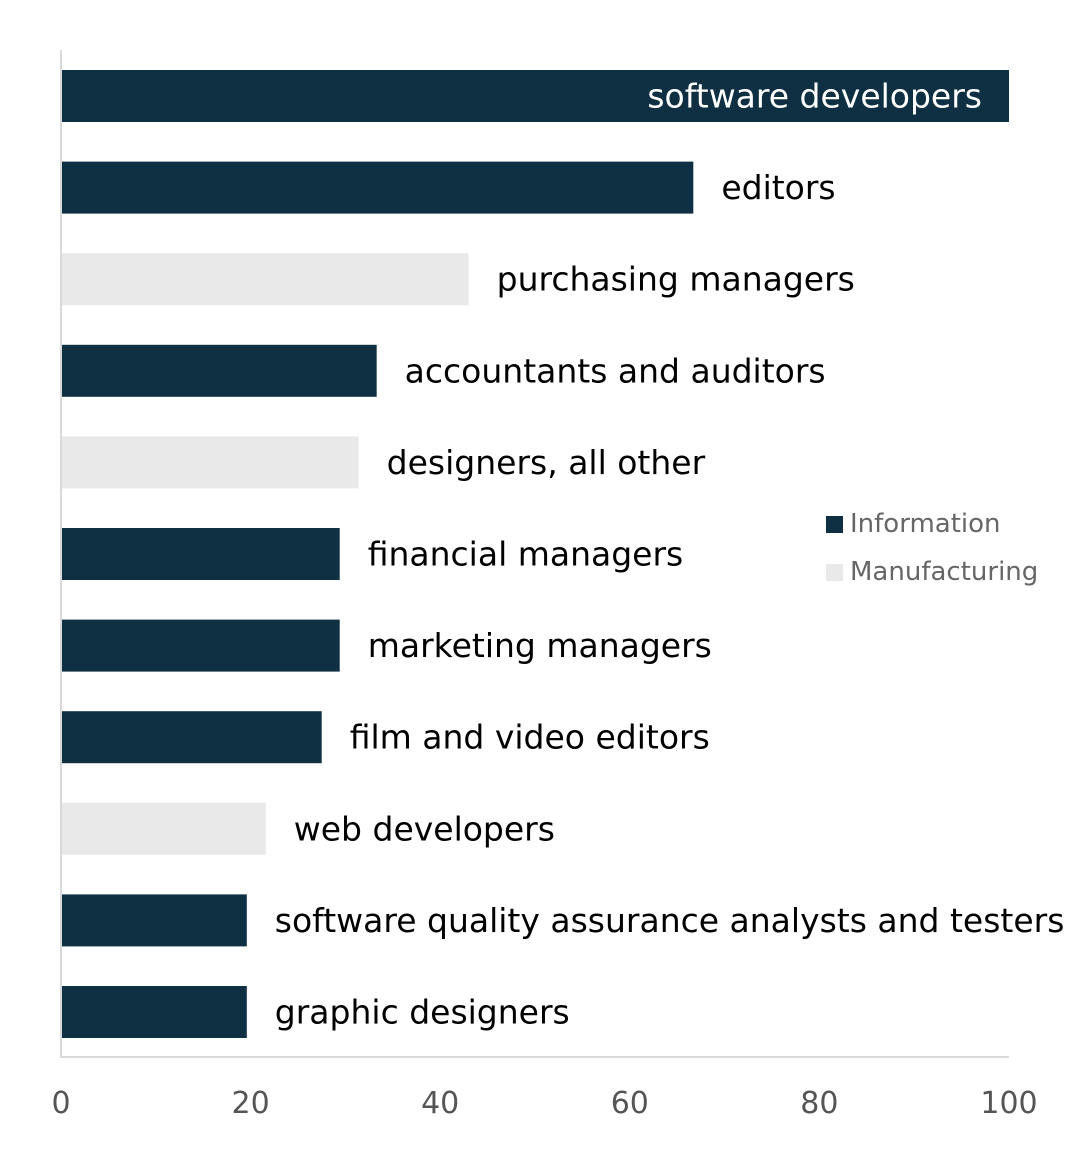 The height and width of the screenshot is (1155, 1089). I want to click on x-tick-label-4: 80, so click(819, 1103).